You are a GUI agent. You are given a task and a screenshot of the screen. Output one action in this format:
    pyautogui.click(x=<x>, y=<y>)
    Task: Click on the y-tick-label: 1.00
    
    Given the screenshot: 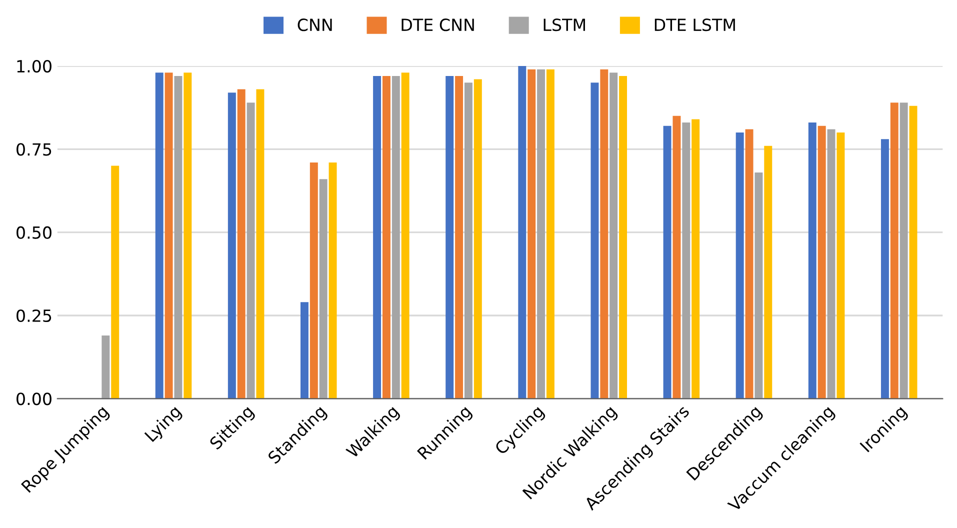 What is the action you would take?
    pyautogui.click(x=34, y=66)
    